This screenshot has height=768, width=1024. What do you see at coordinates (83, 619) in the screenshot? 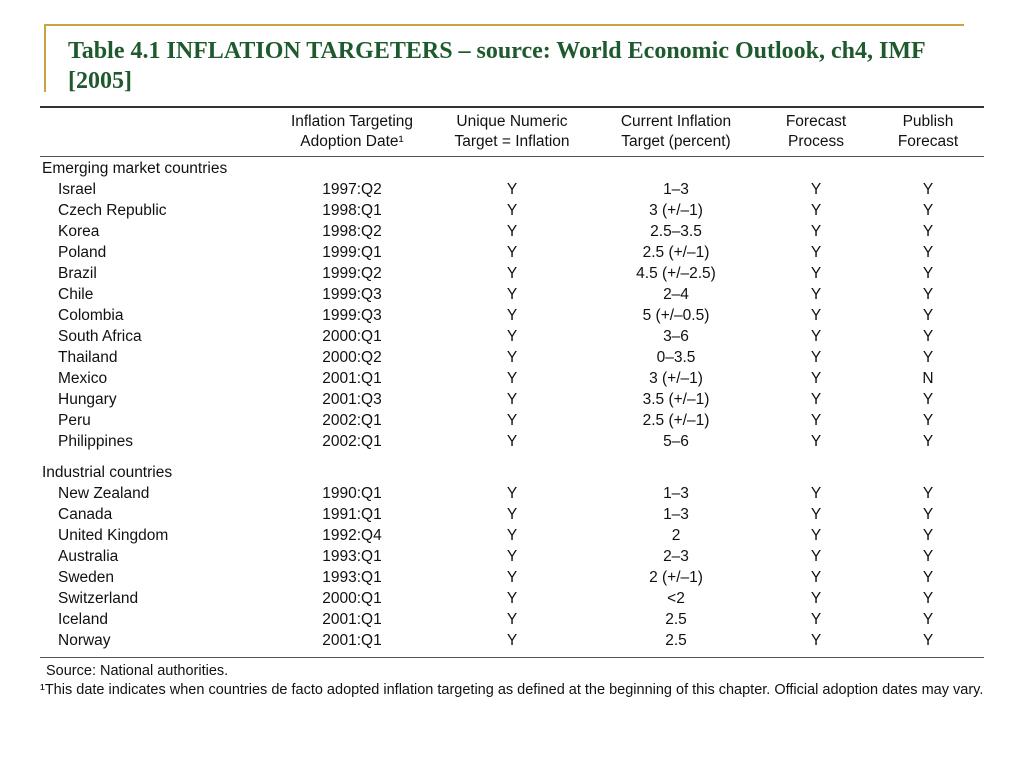
I see `country-name: Iceland` at bounding box center [83, 619].